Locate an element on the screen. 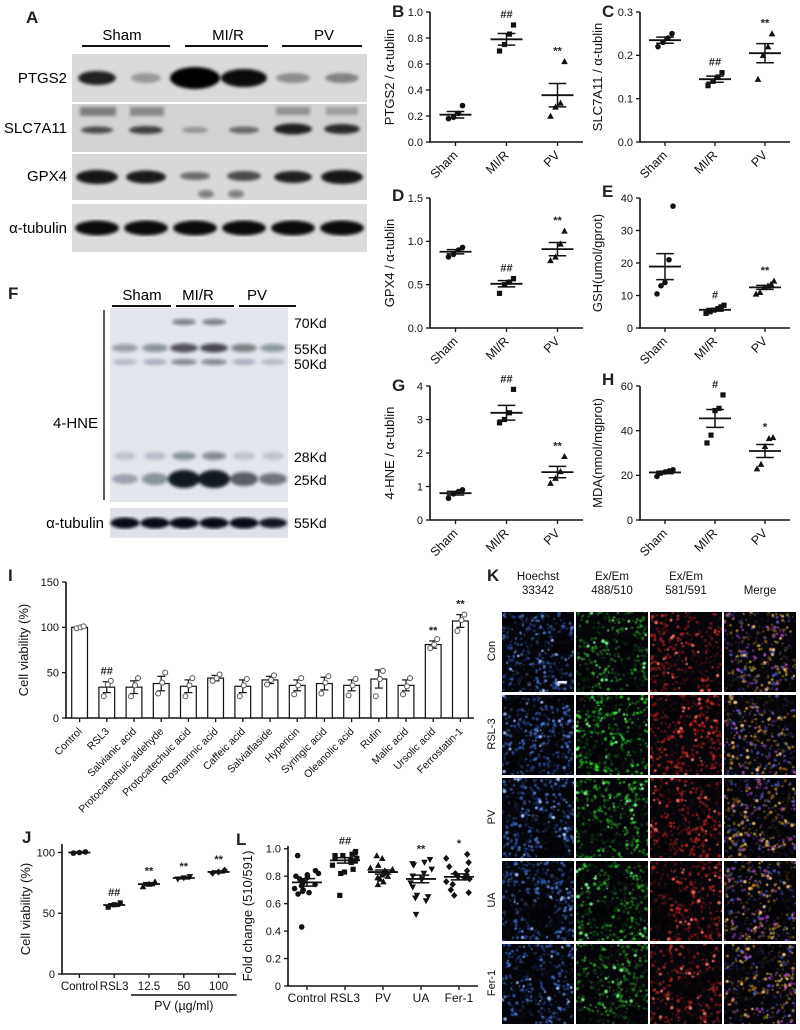  panel-letter-i: I is located at coordinates (10, 575).